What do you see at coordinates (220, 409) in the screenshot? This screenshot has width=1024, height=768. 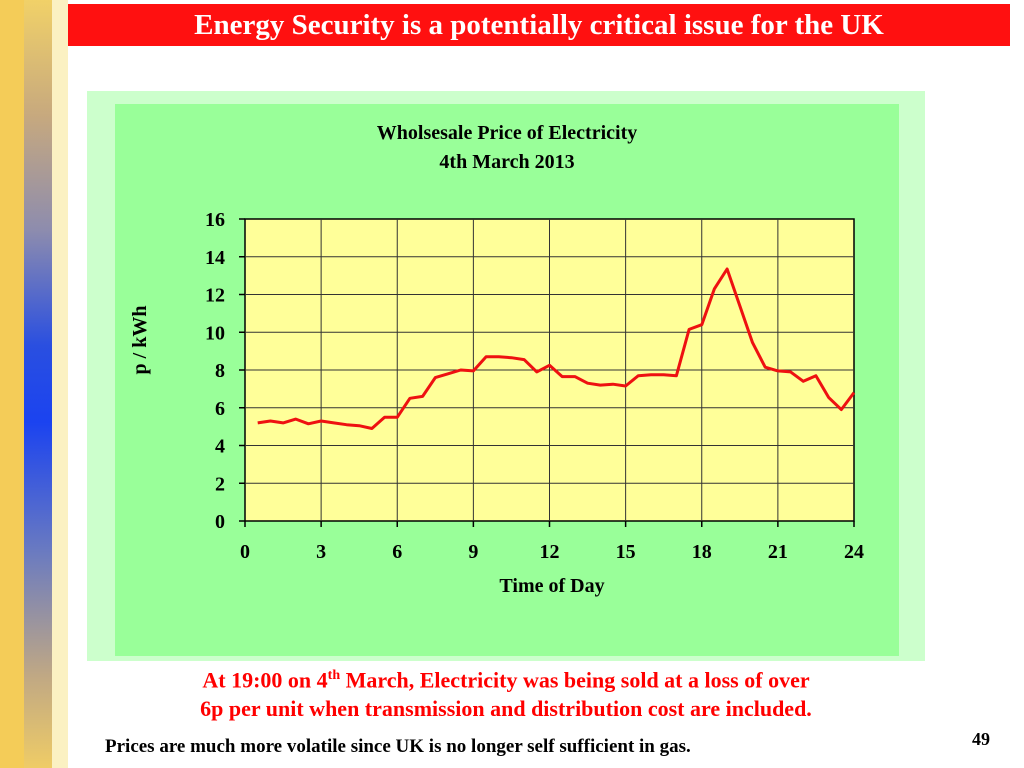 I see `y-tick-label: 6` at bounding box center [220, 409].